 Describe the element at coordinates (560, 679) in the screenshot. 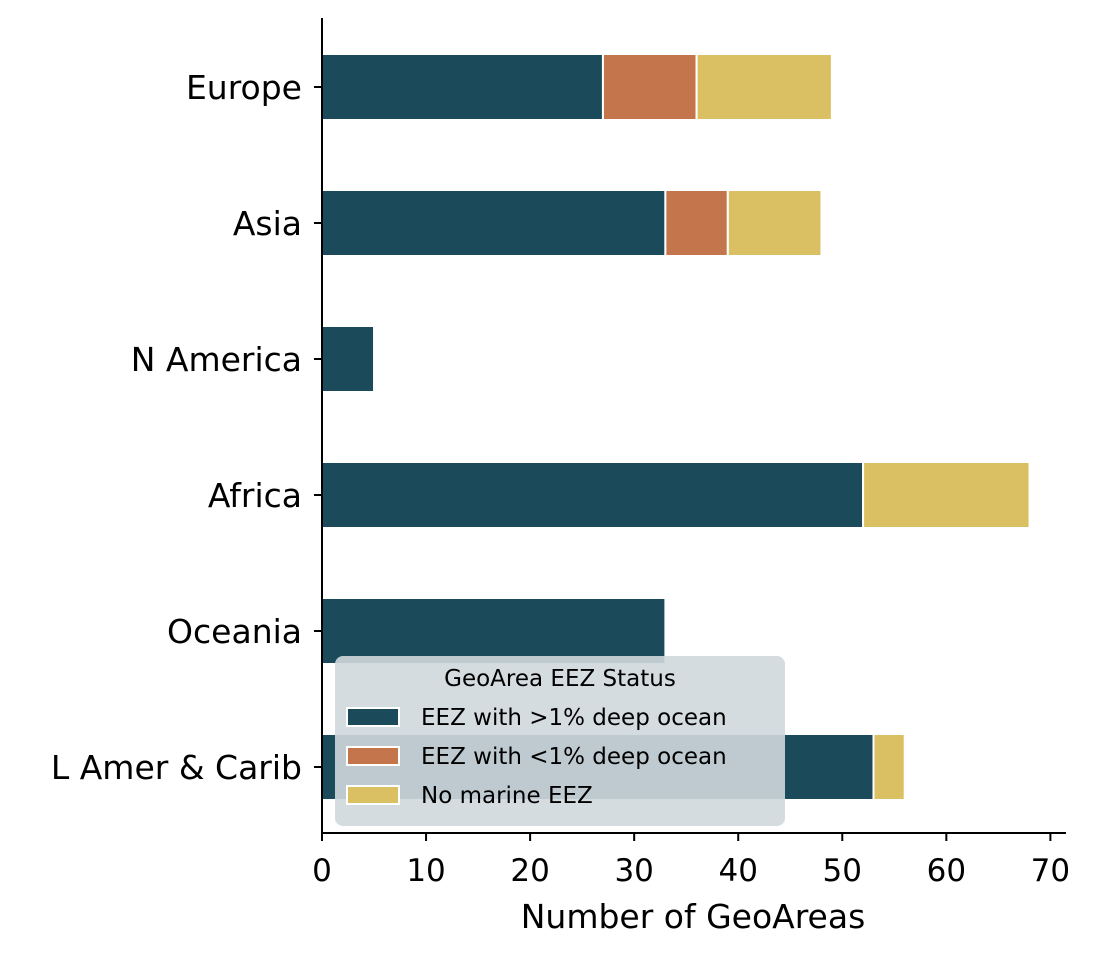

I see `legend-title: GeoArea EEZ Status` at that location.